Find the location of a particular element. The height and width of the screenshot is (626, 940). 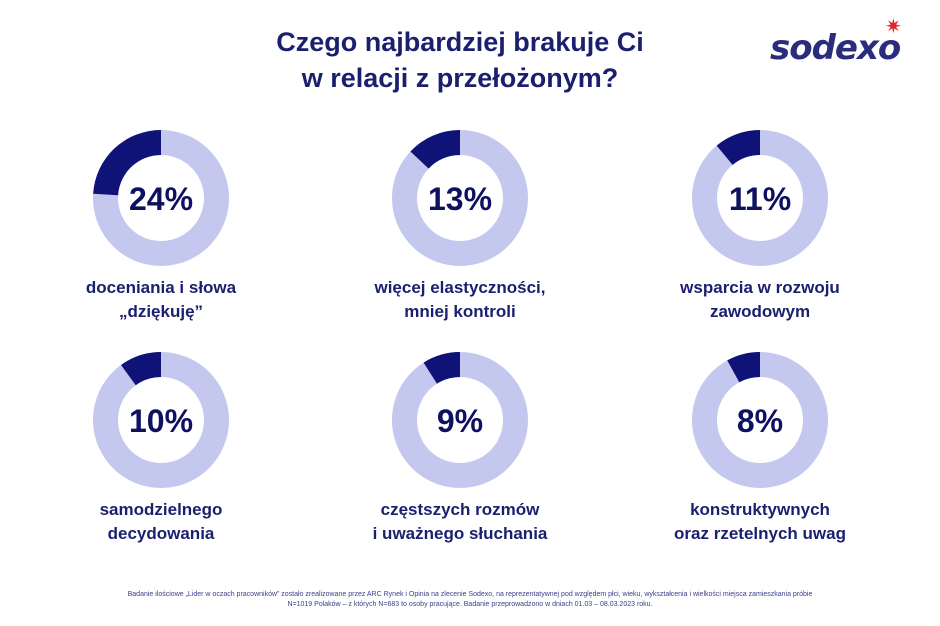

donut-caption-line: więcej elastyczności, is located at coordinates (460, 287).